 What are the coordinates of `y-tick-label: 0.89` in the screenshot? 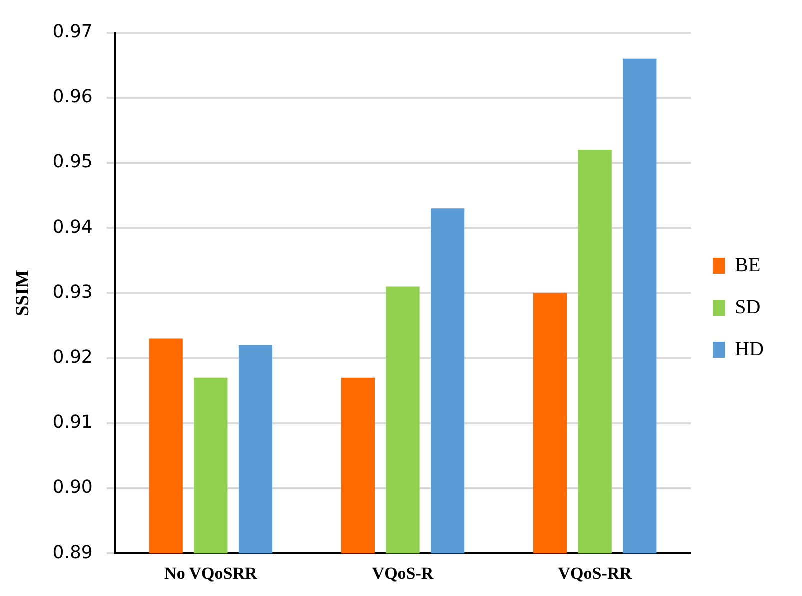 It's located at (72, 553).